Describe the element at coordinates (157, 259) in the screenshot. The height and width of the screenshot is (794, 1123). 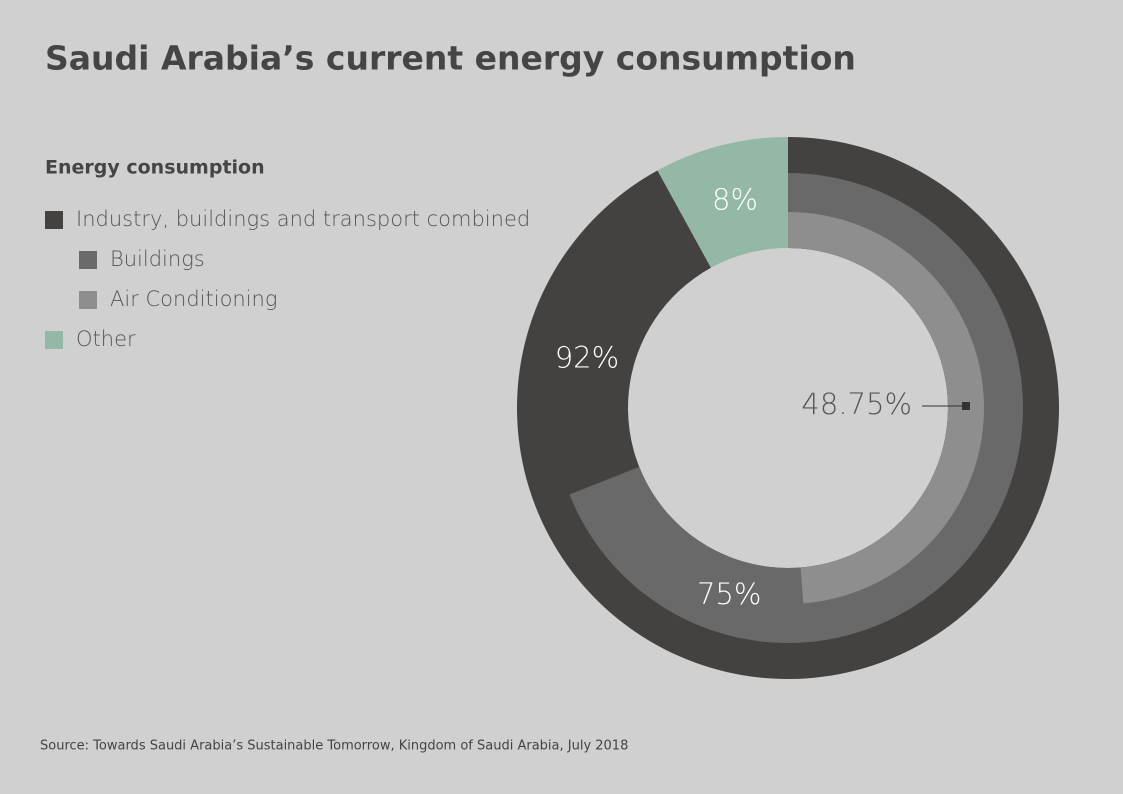
I see `legend-label: Buildings` at that location.